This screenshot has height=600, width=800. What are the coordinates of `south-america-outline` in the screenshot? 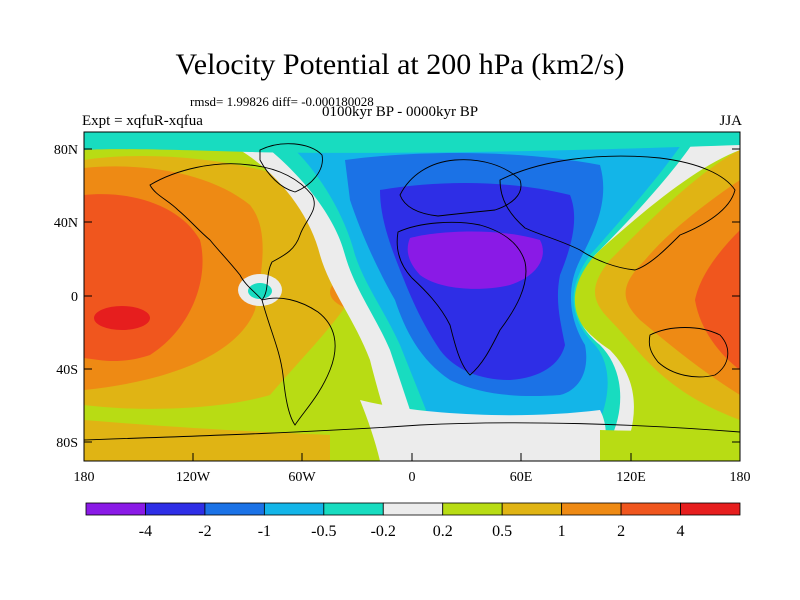 It's located at (298, 361).